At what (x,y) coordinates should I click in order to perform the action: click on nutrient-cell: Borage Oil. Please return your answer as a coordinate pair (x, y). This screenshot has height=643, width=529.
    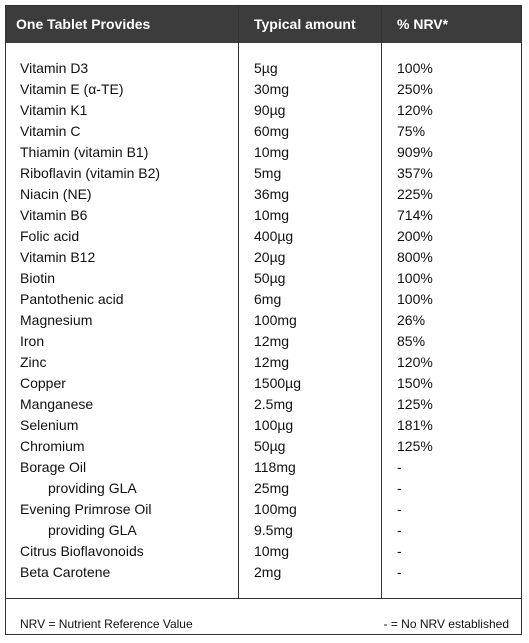
    Looking at the image, I should click on (53, 467).